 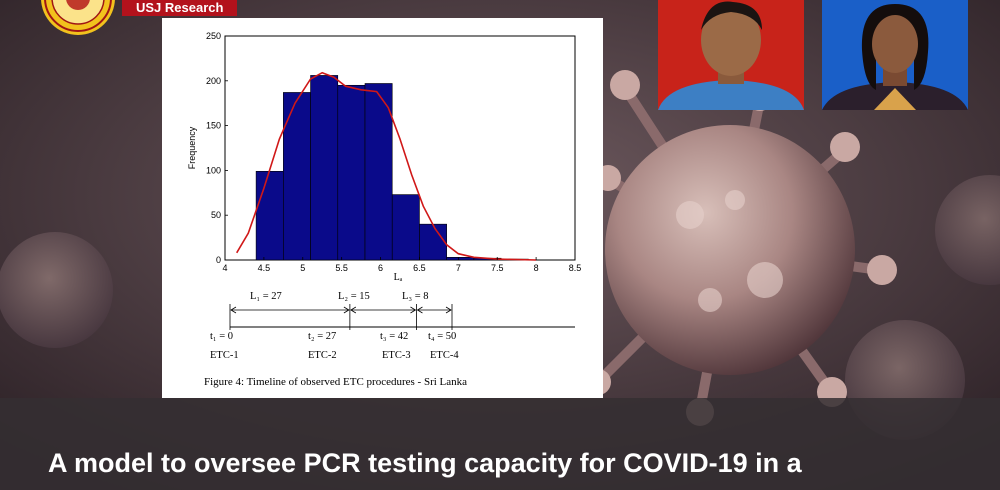 What do you see at coordinates (192, 147) in the screenshot?
I see `y-axis-label: Frequency` at bounding box center [192, 147].